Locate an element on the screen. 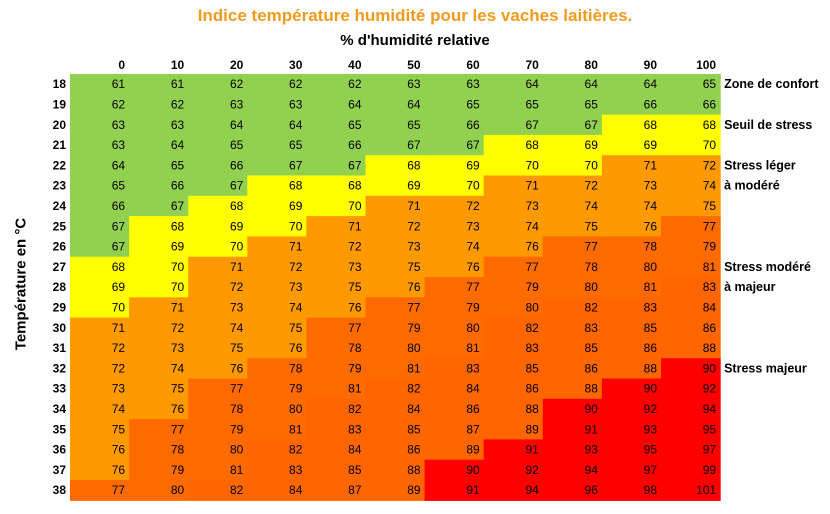 The height and width of the screenshot is (514, 830). column-header: 80 is located at coordinates (592, 65).